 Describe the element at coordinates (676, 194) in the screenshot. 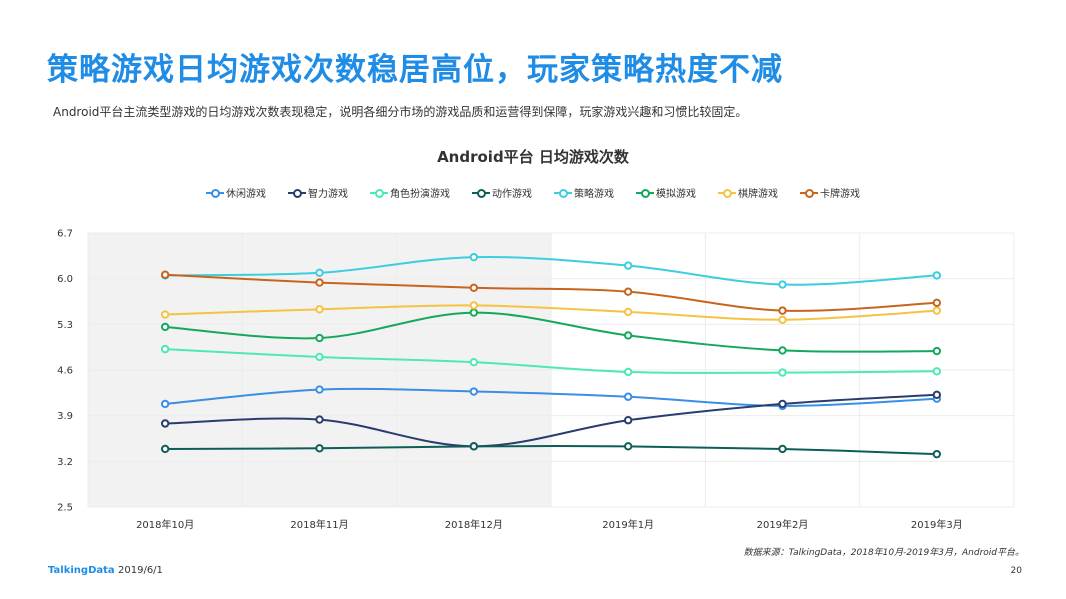

I see `legend-label: 模拟游戏` at that location.